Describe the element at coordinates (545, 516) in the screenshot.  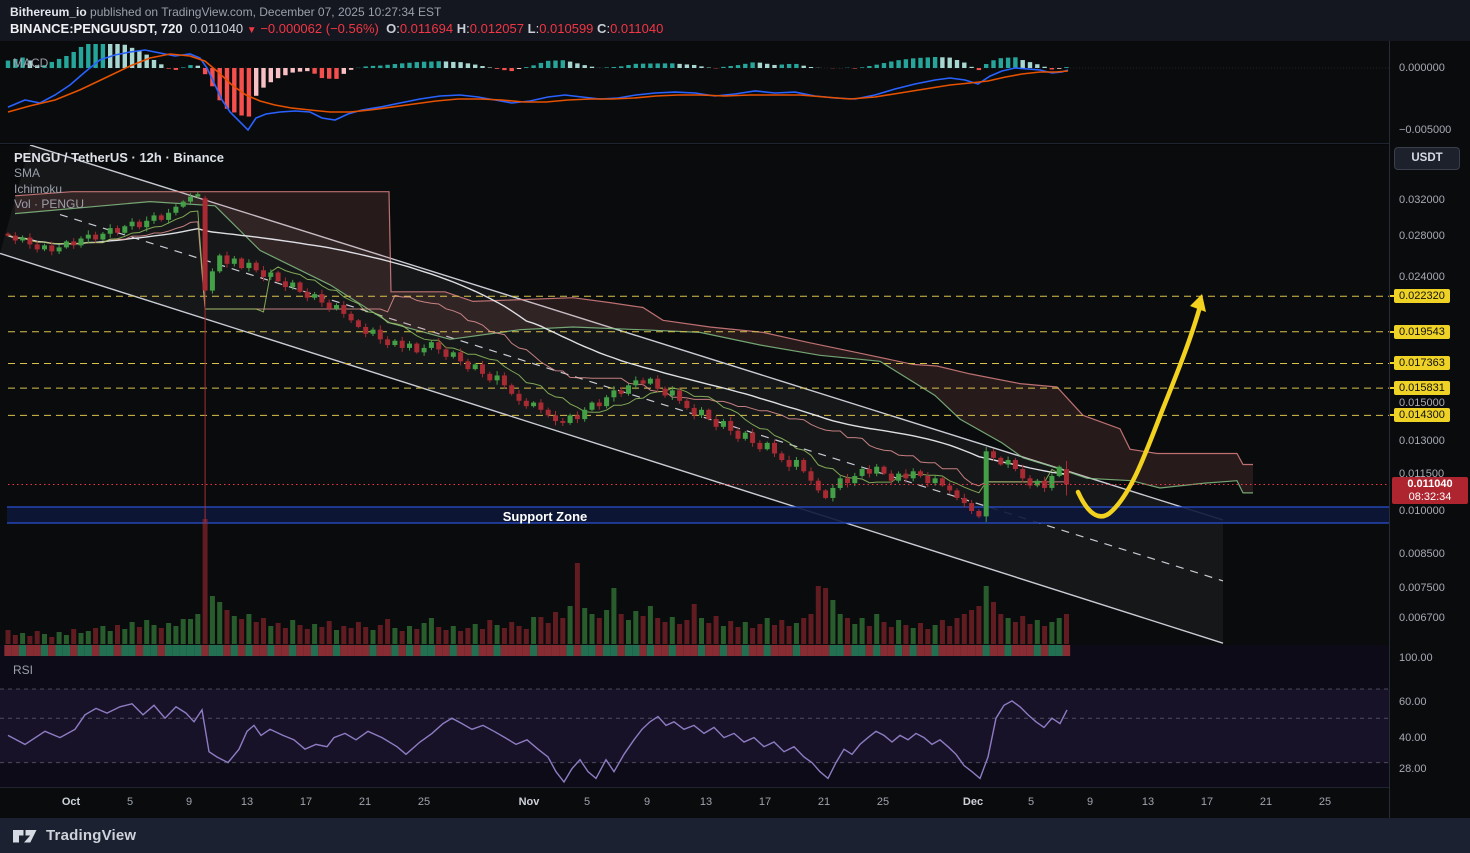
I see `support-zone-label: Support Zone` at that location.